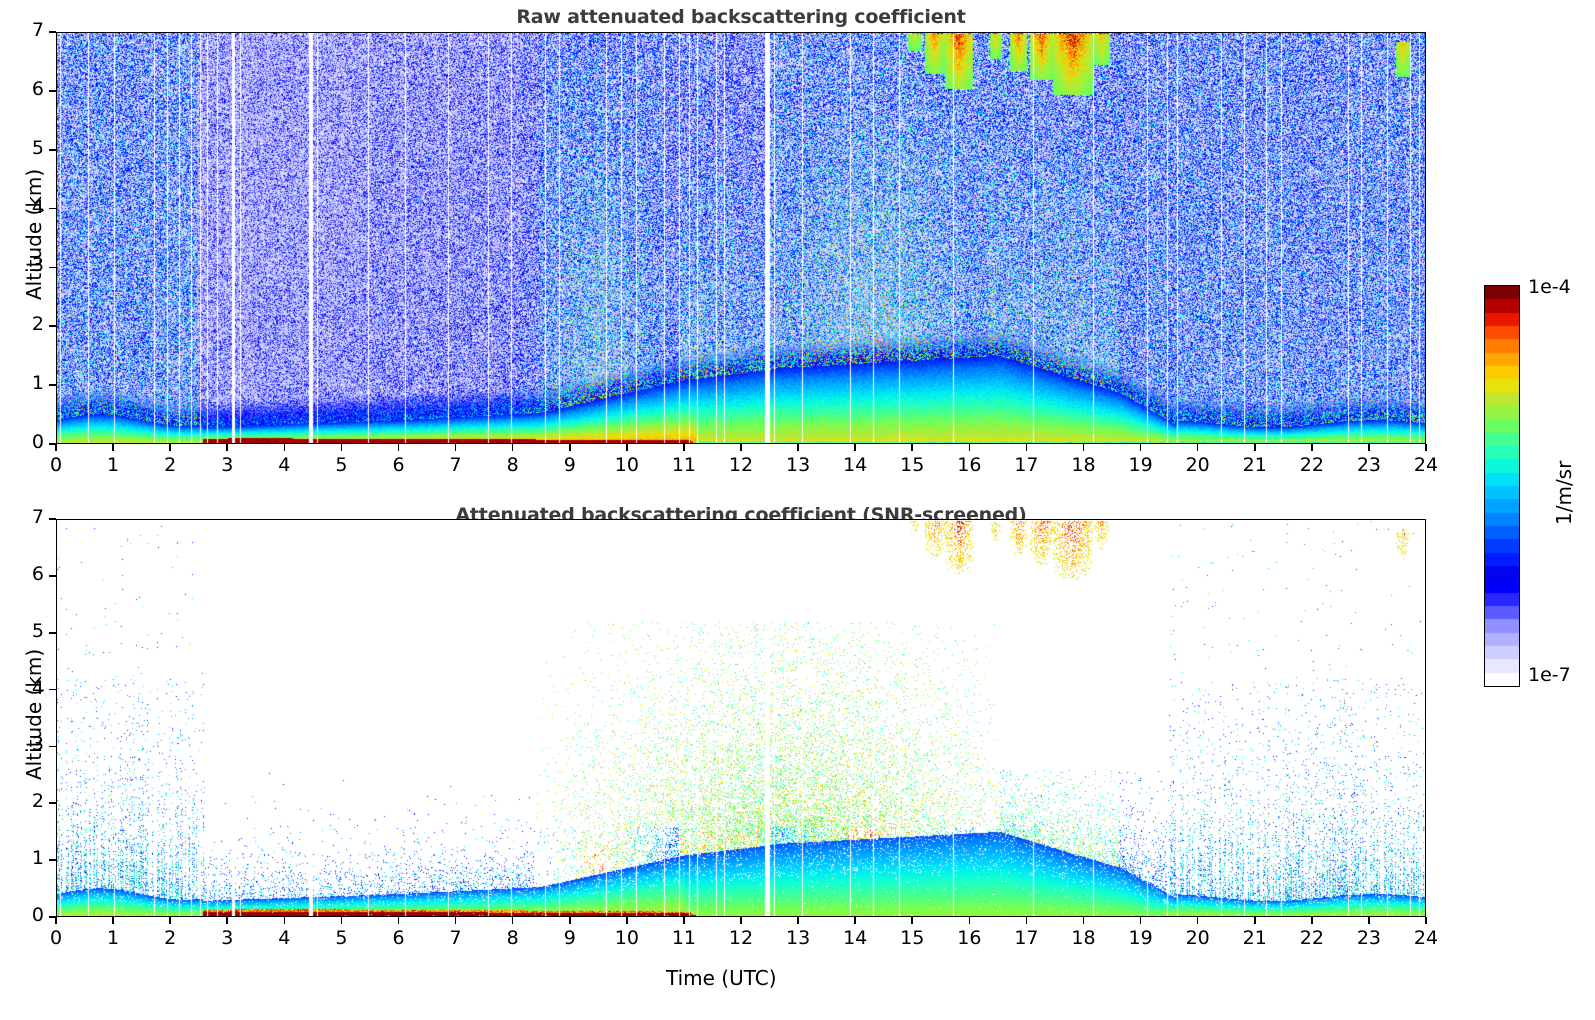  What do you see at coordinates (1502, 486) in the screenshot?
I see `colorbar` at bounding box center [1502, 486].